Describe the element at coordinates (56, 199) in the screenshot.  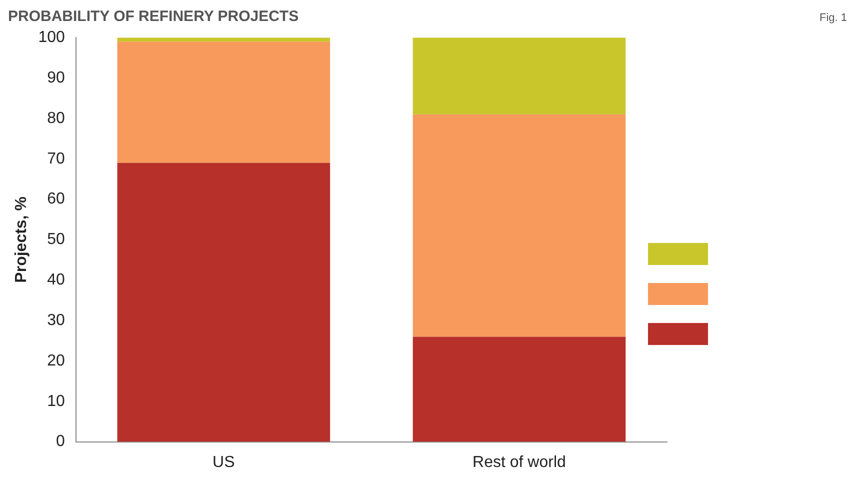
I see `y-tick-label: 60` at that location.